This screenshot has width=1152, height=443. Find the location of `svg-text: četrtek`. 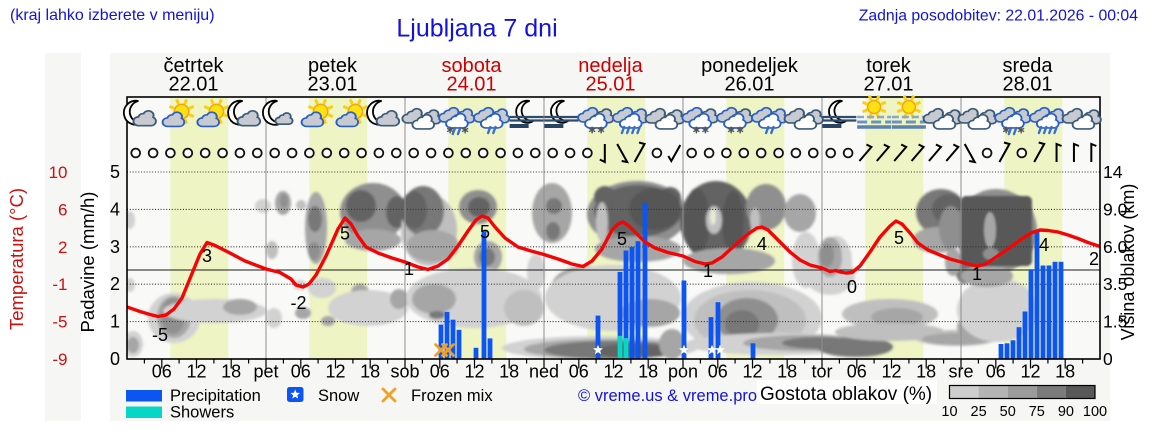

svg-text: četrtek is located at coordinates (193, 66).